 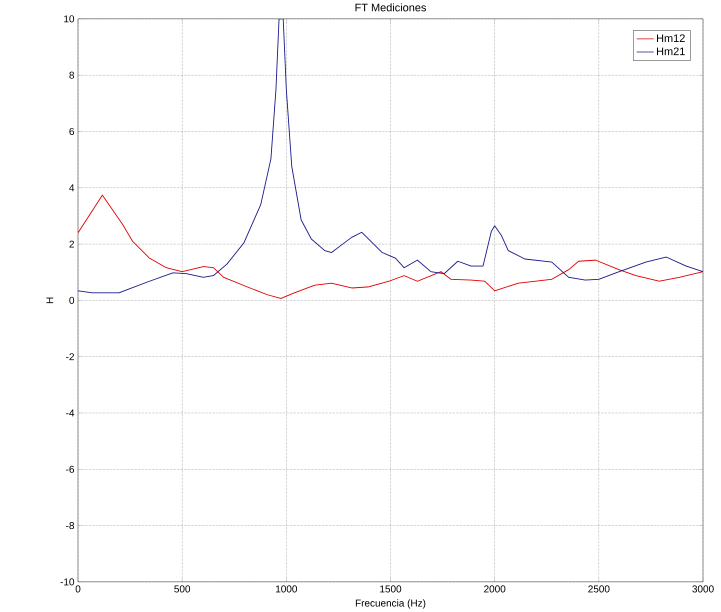 What do you see at coordinates (71, 300) in the screenshot?
I see `y-tick-label: 0` at bounding box center [71, 300].